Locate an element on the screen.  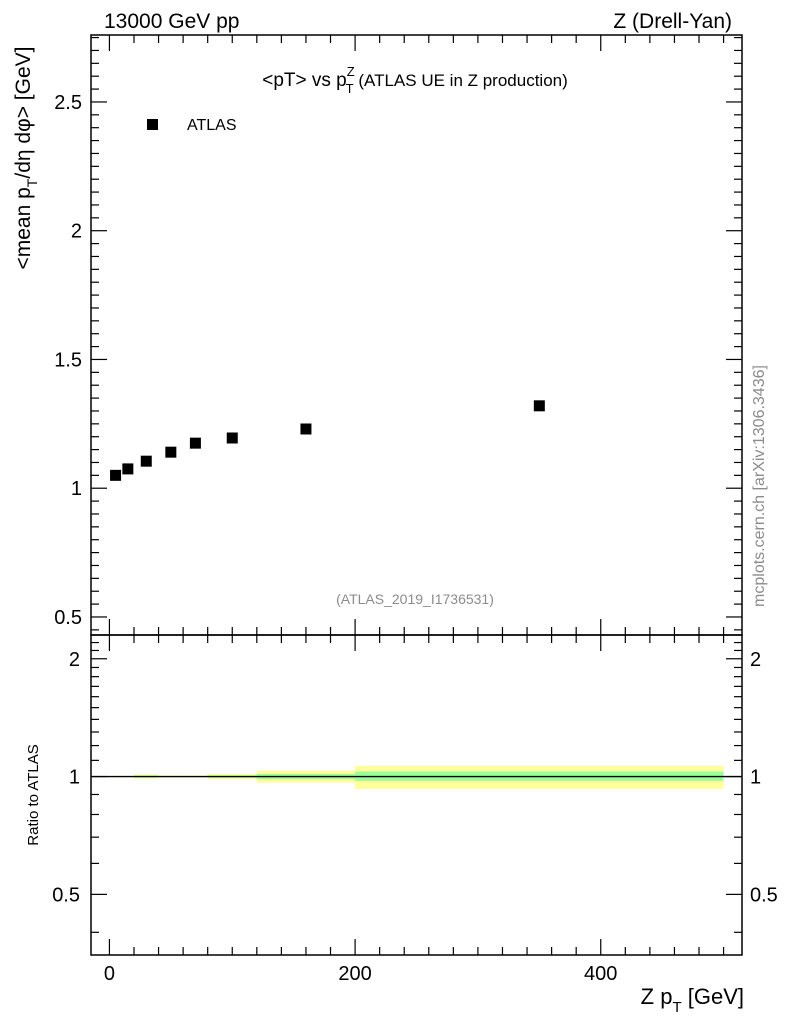
y-tick-label-2: 1.5 is located at coordinates (68, 360).